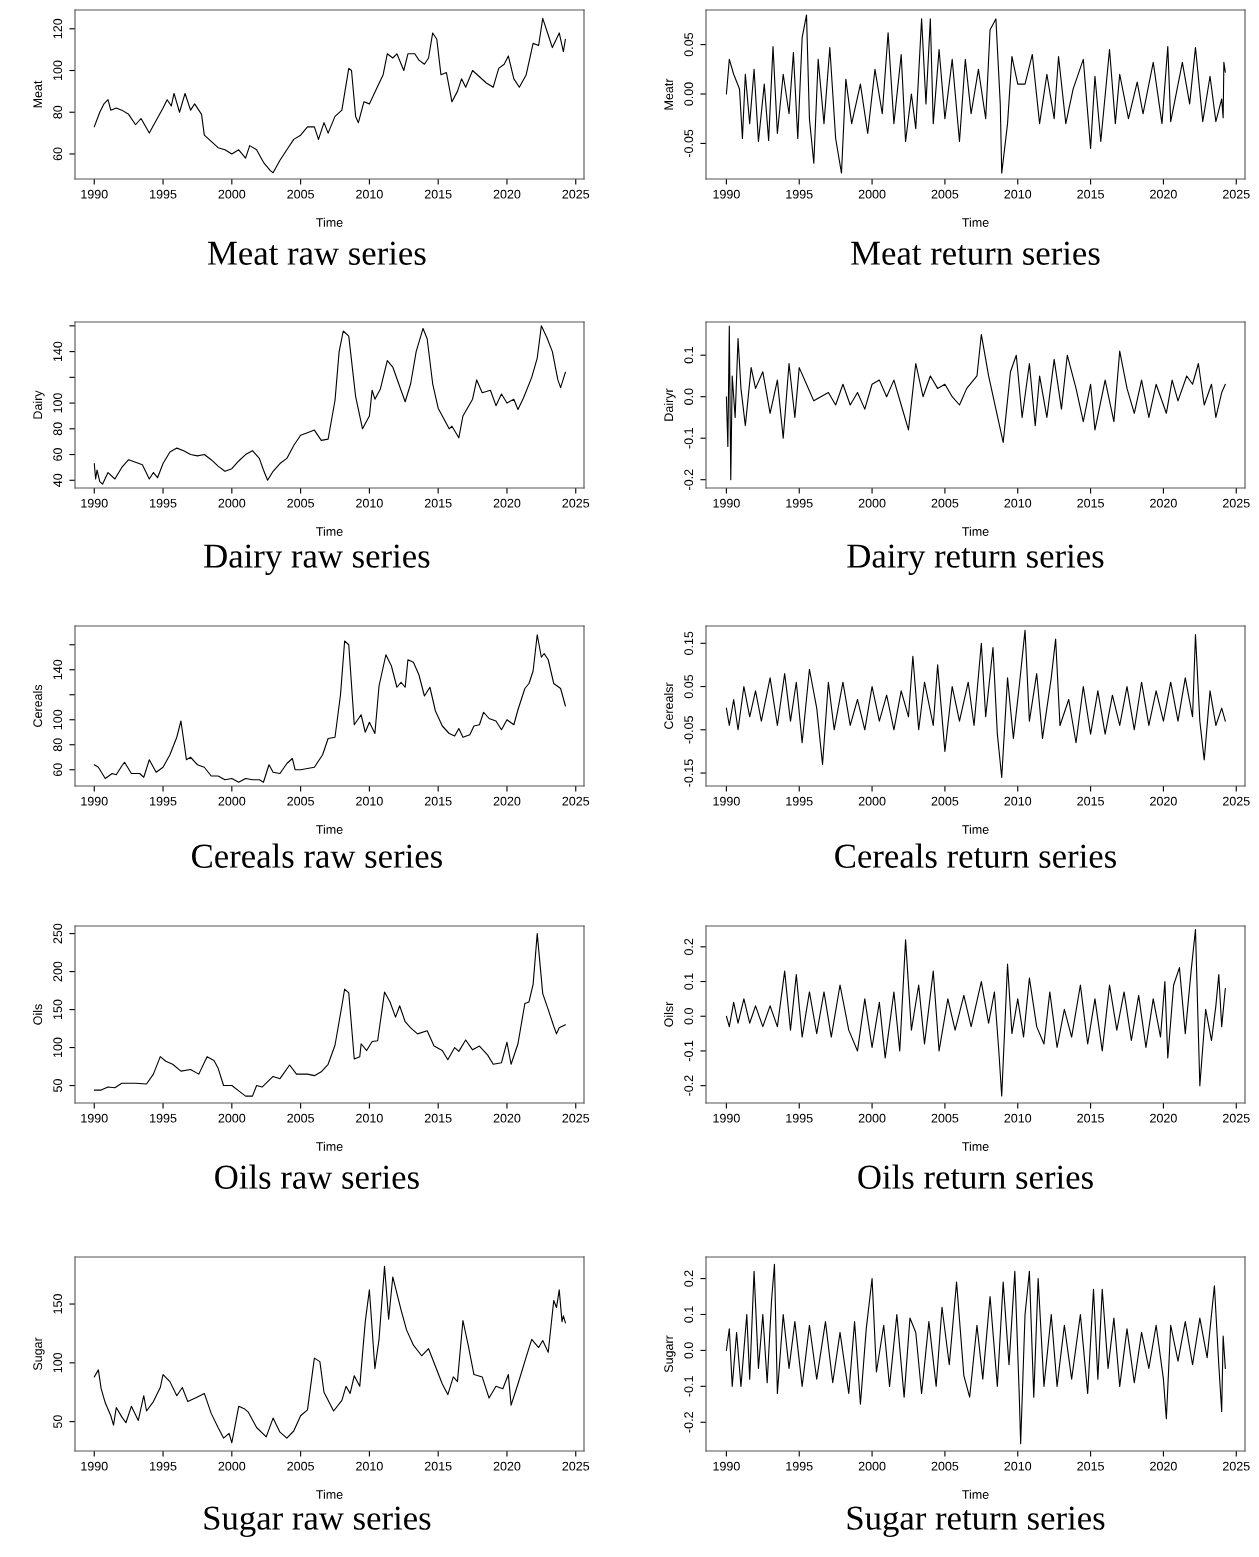 The image size is (1259, 1557). What do you see at coordinates (976, 1521) in the screenshot?
I see `text: Sugar return series` at bounding box center [976, 1521].